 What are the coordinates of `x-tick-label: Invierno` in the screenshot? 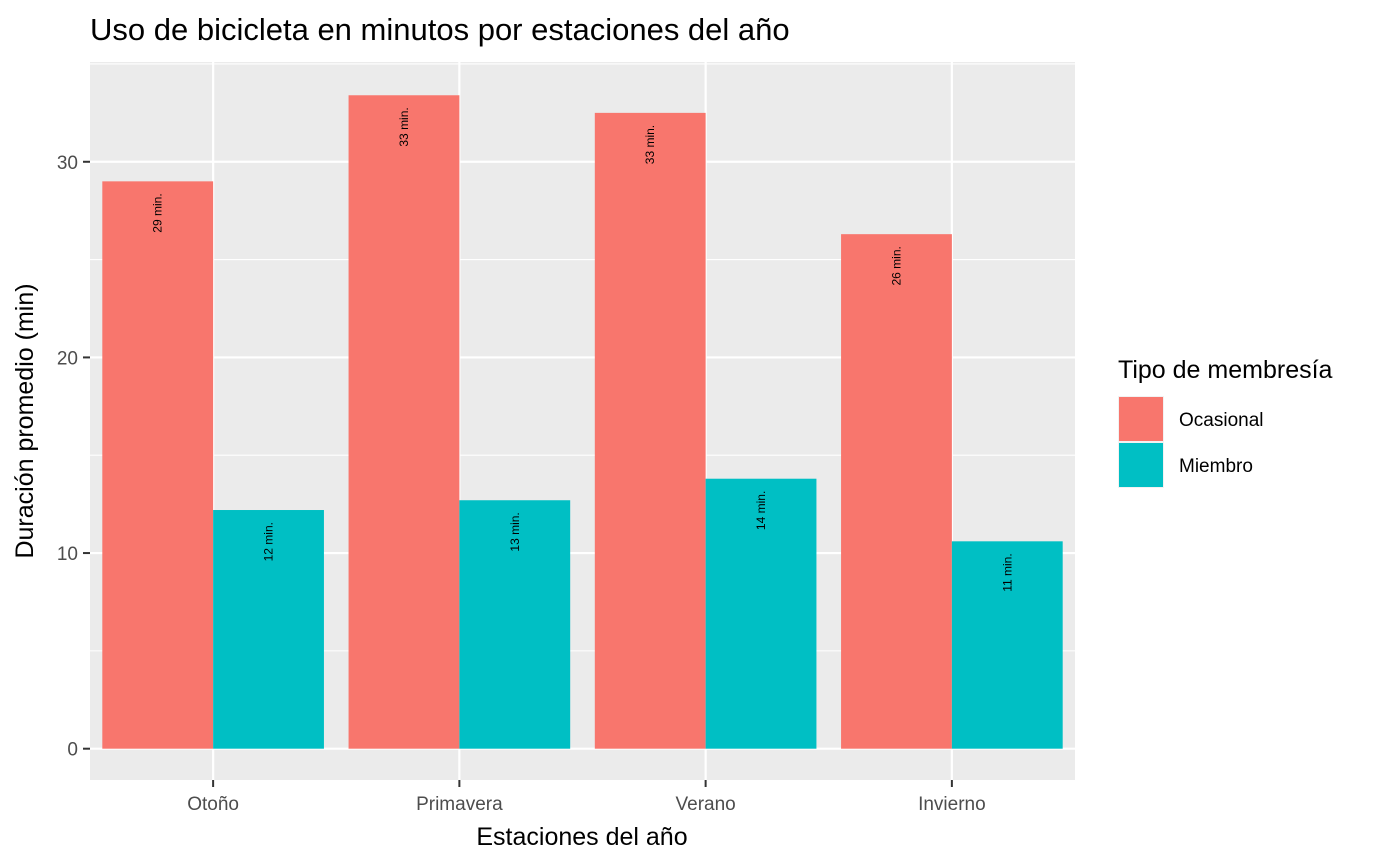 It's located at (952, 804).